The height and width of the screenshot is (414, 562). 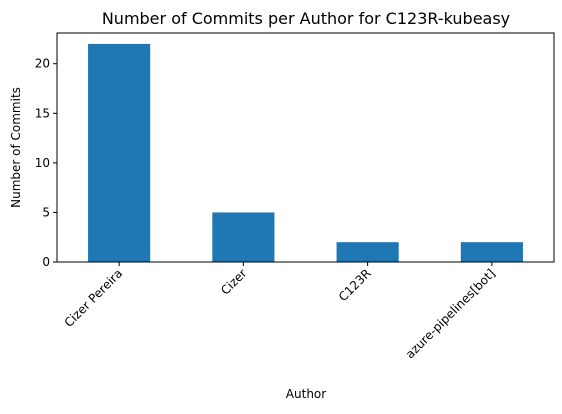 I want to click on y-axis: 0 5 10 15 20, so click(x=46, y=163).